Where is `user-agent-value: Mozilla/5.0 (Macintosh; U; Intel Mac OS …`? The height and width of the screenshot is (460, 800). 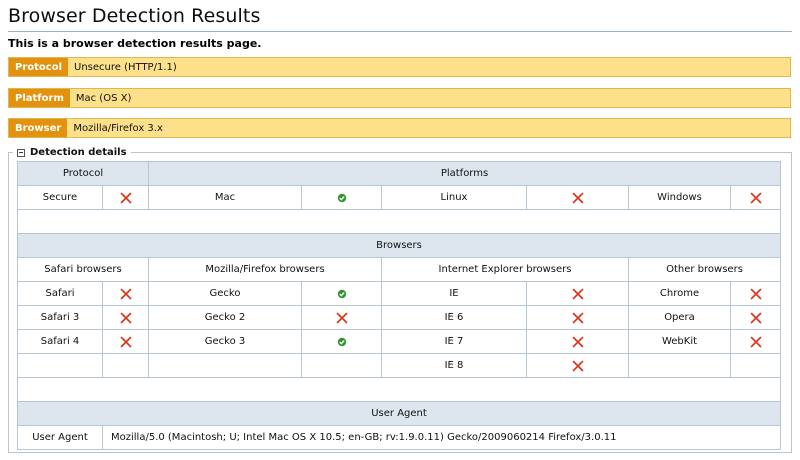 user-agent-value: Mozilla/5.0 (Macintosh; U; Intel Mac OS … is located at coordinates (441, 437).